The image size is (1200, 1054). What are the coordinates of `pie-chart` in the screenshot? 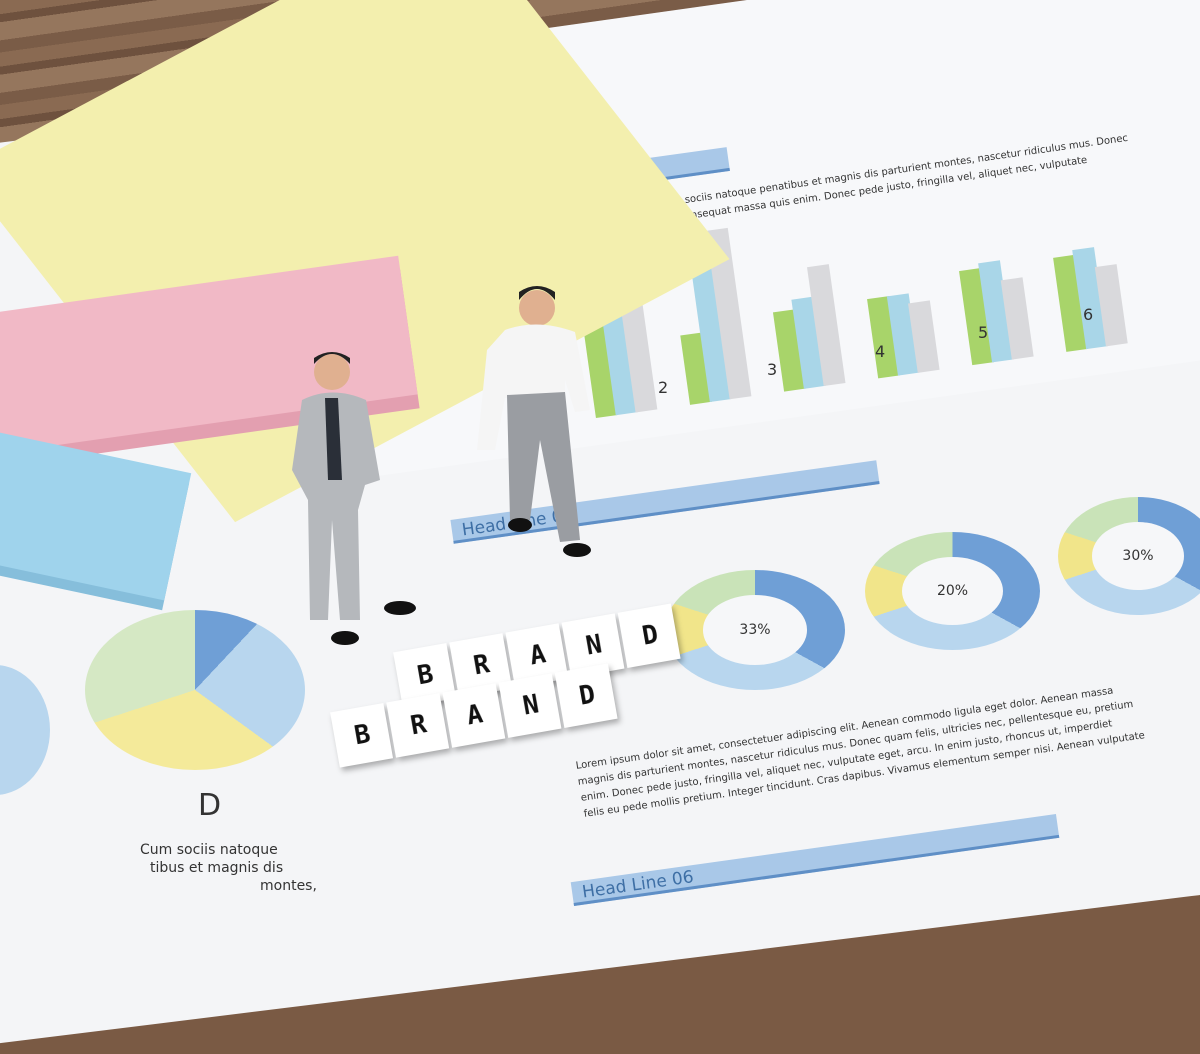 It's located at (195, 690).